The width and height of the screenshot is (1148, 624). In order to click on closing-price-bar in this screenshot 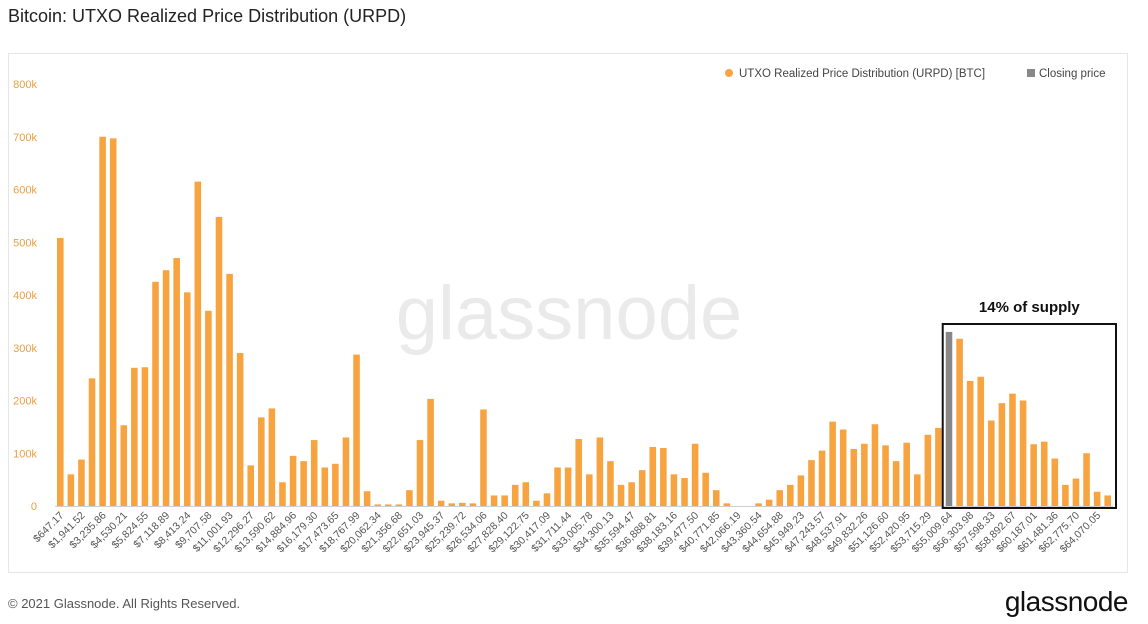, I will do `click(949, 418)`.